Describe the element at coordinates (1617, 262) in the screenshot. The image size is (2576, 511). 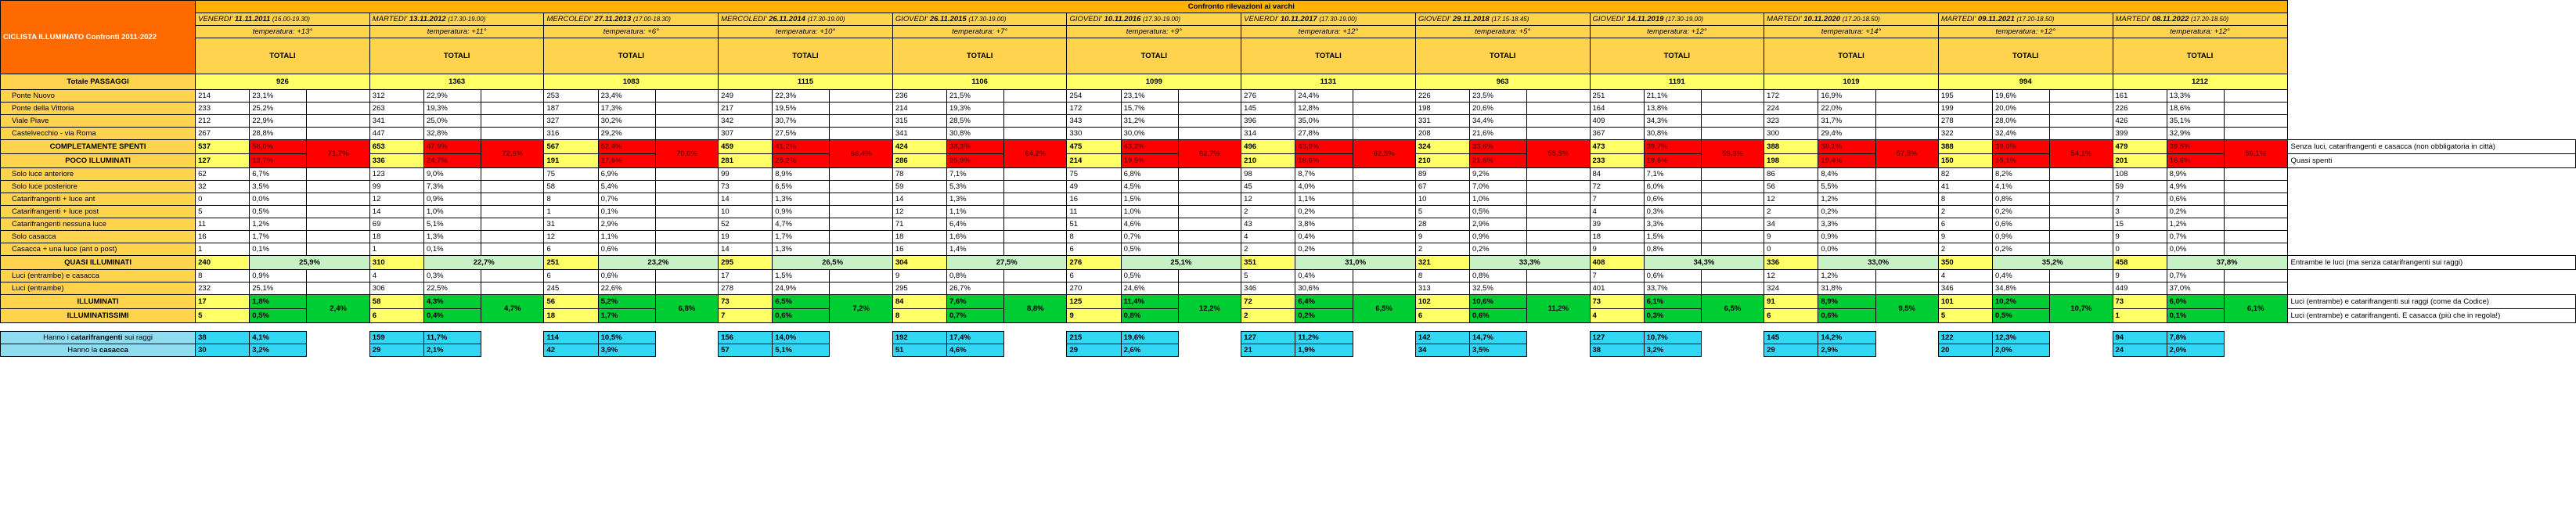
I see `count-cell: 408` at that location.